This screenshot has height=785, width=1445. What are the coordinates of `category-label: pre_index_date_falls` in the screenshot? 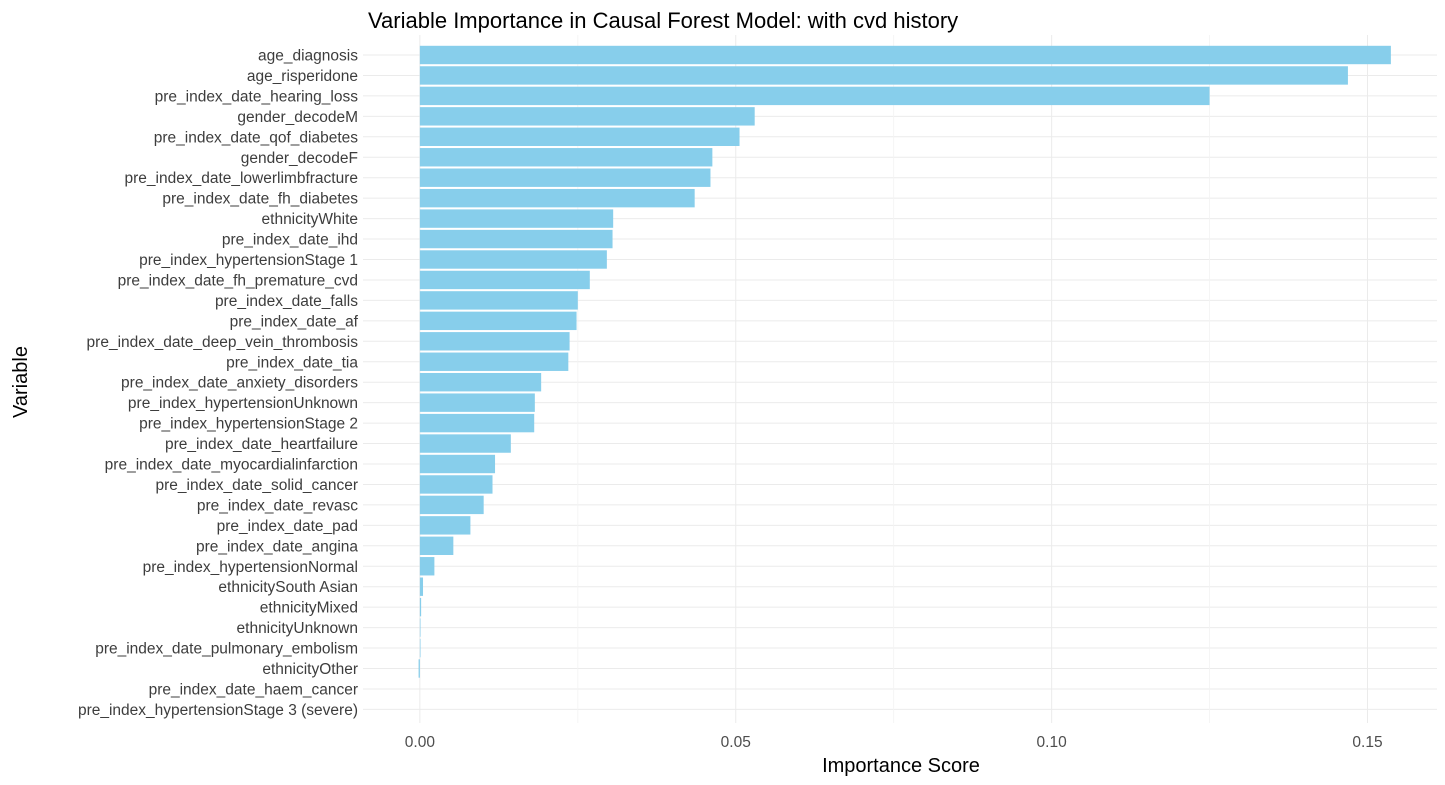 It's located at (286, 301).